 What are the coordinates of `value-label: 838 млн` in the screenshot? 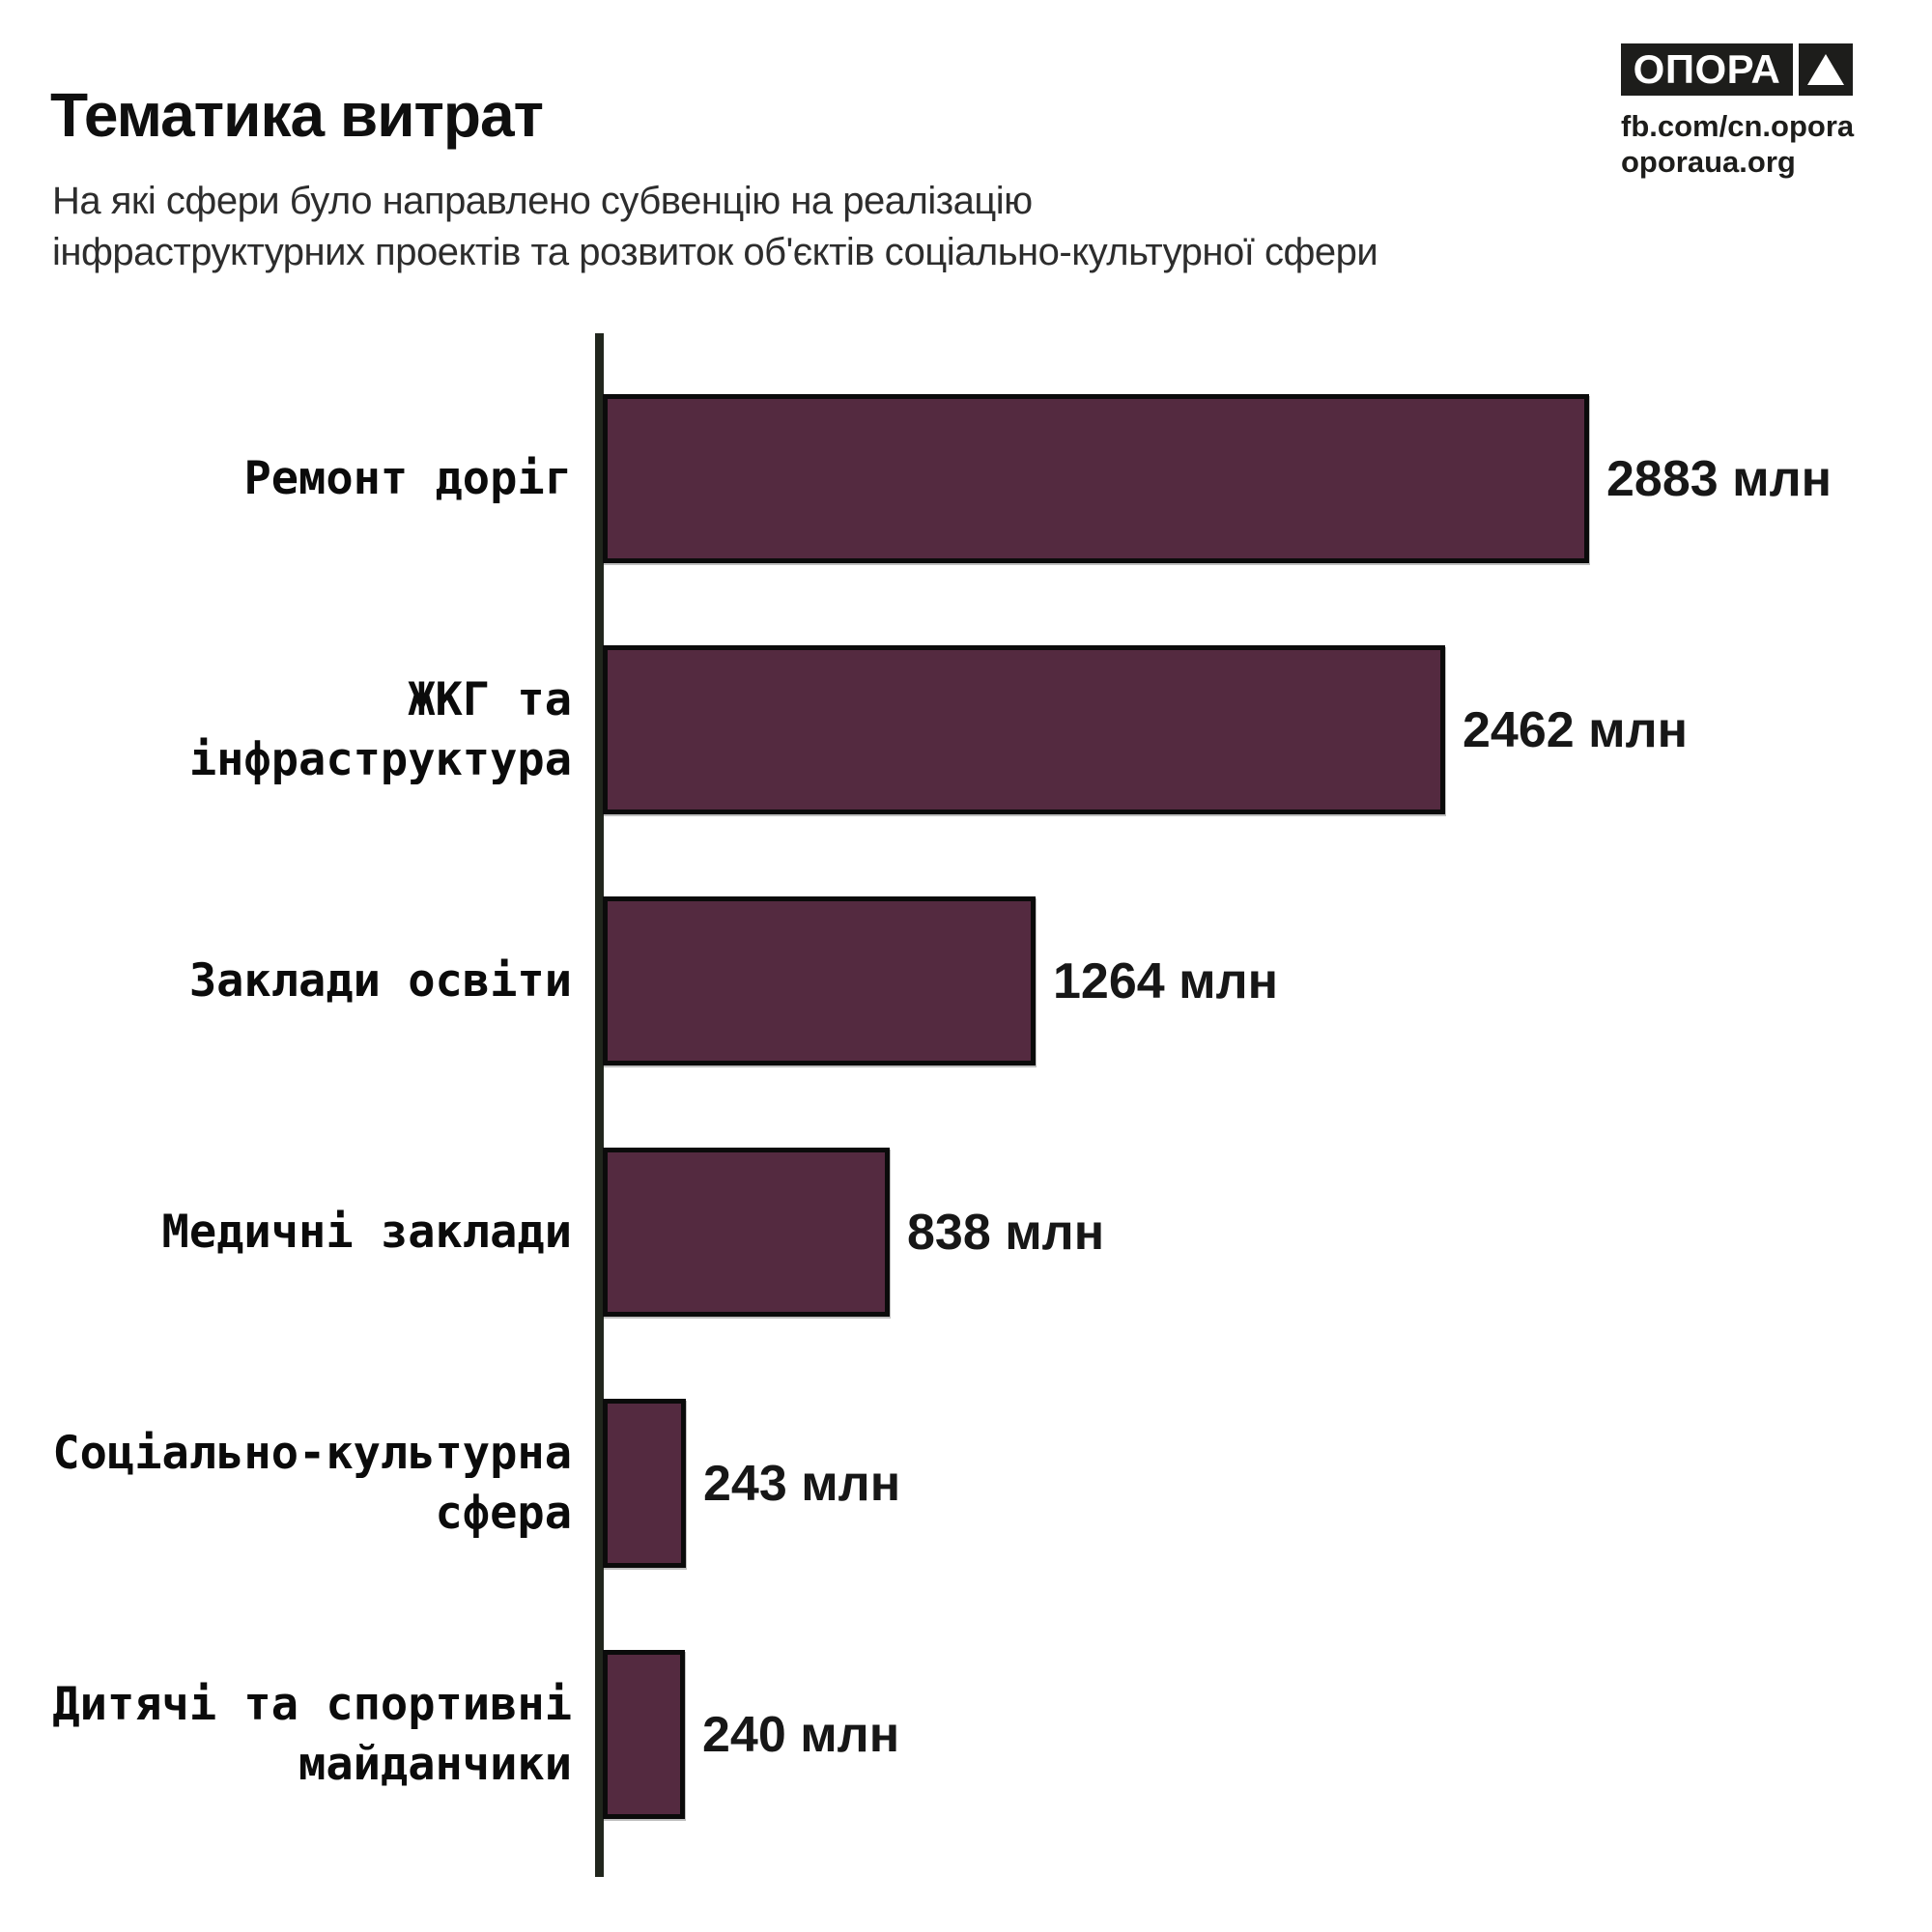 It's located at (1006, 1232).